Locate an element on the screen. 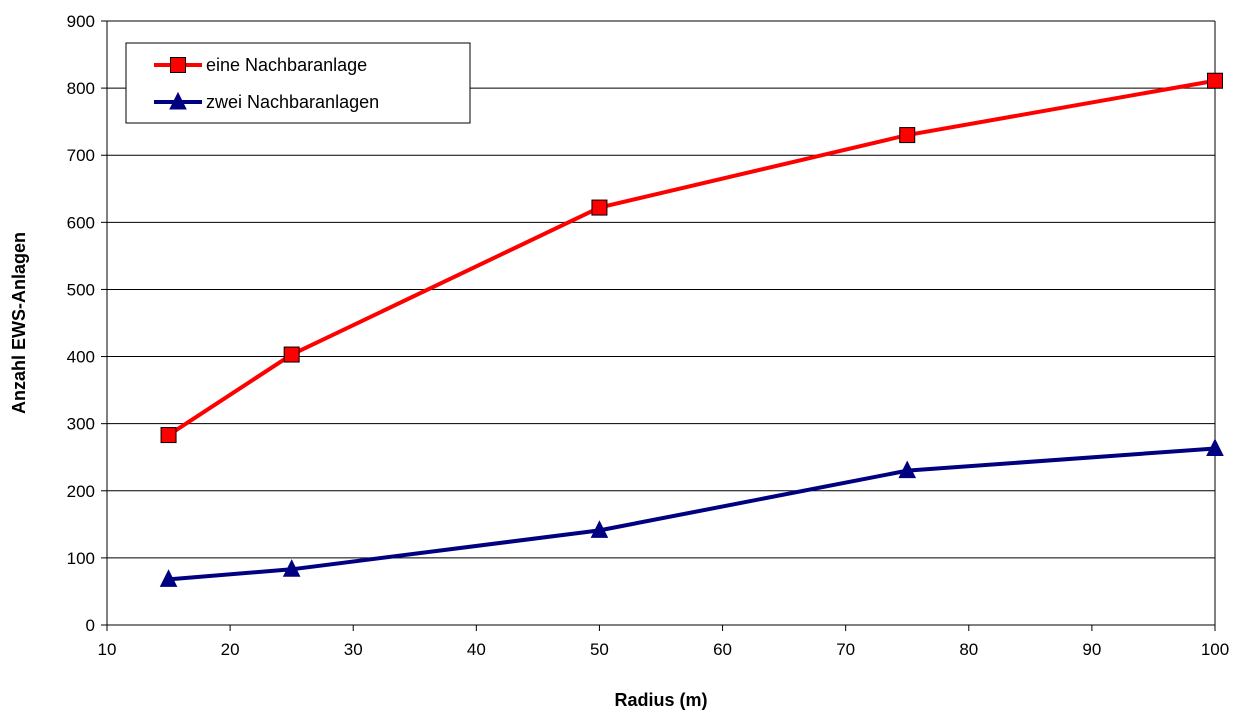 The height and width of the screenshot is (715, 1244). y-tick-label: 400 is located at coordinates (81, 357).